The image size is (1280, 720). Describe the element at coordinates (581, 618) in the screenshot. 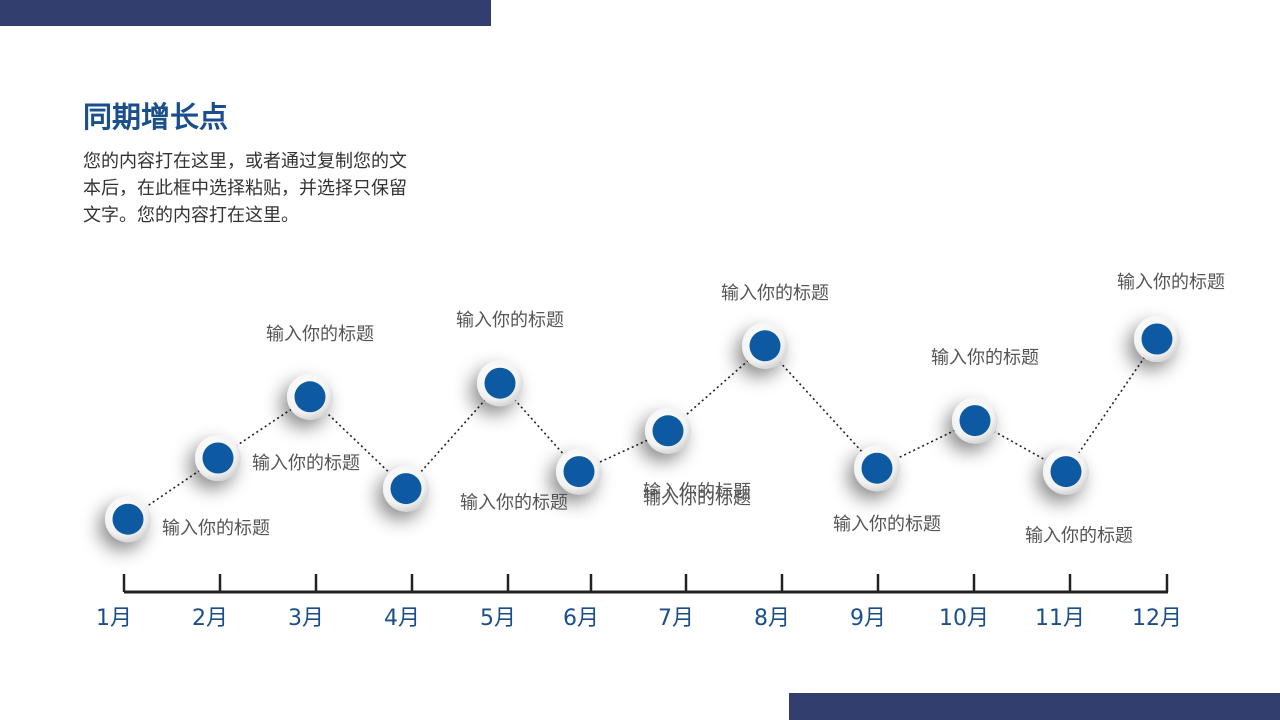

I see `x-tick-label: 6月` at that location.